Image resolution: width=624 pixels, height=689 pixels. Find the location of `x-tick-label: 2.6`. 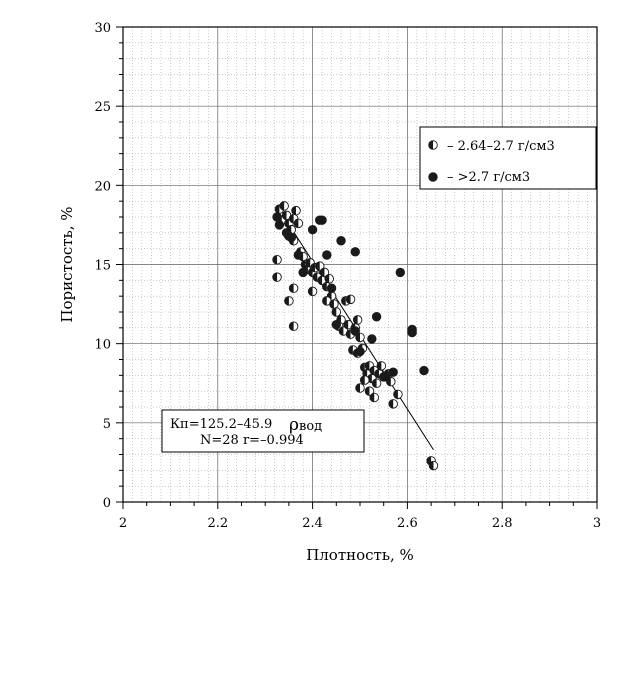

x-tick-label: 2.6 is located at coordinates (407, 523).